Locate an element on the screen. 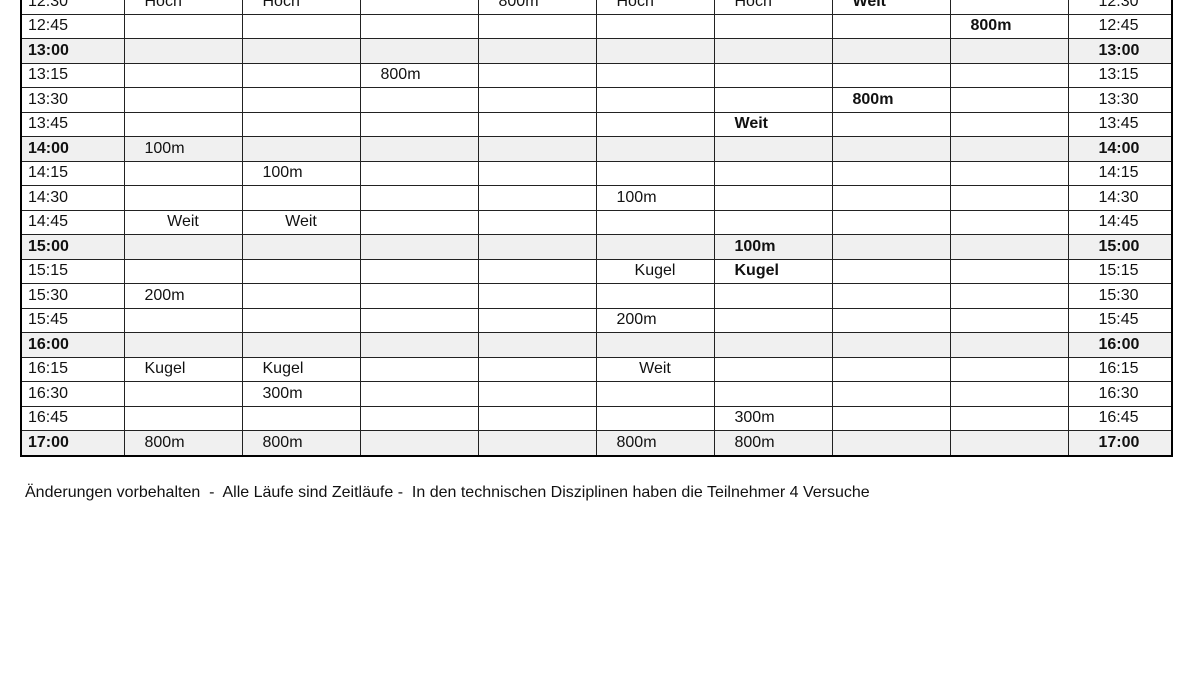 Image resolution: width=1200 pixels, height=675 pixels. schedule-row: 14:00 100m 14:00 is located at coordinates (596, 149).